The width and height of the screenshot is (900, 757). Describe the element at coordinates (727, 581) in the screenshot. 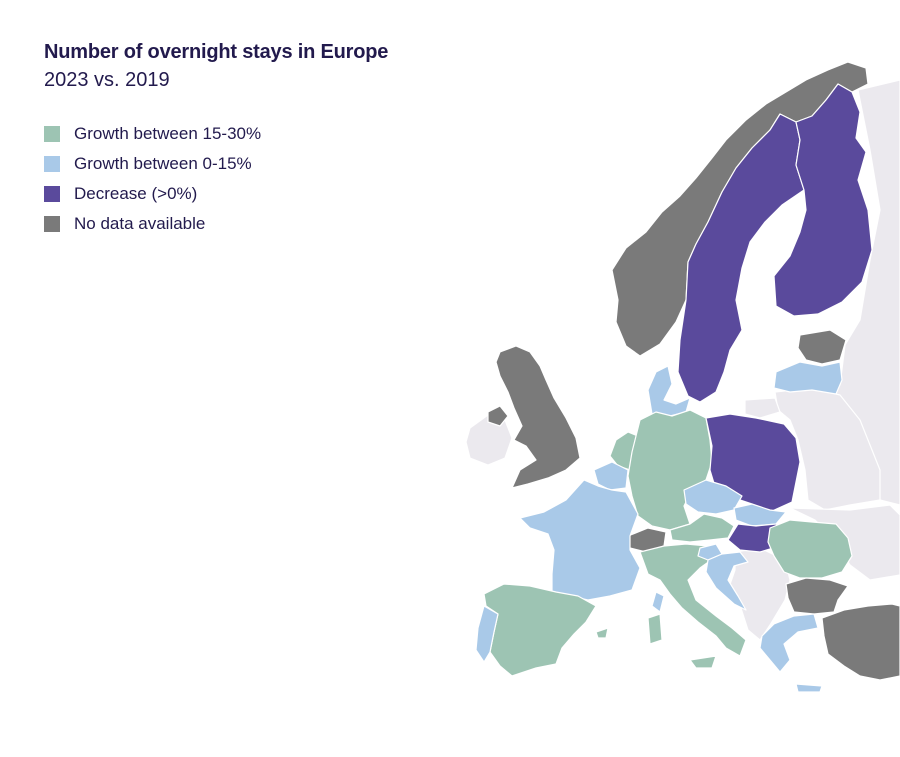

I see `country-croatia` at that location.